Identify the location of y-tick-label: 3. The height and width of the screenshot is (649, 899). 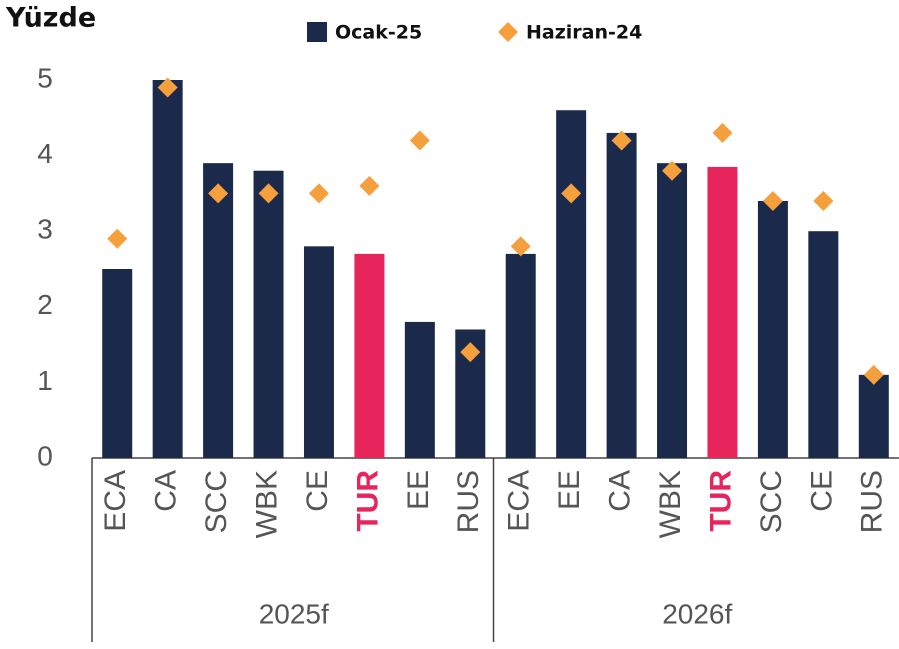
(45, 229).